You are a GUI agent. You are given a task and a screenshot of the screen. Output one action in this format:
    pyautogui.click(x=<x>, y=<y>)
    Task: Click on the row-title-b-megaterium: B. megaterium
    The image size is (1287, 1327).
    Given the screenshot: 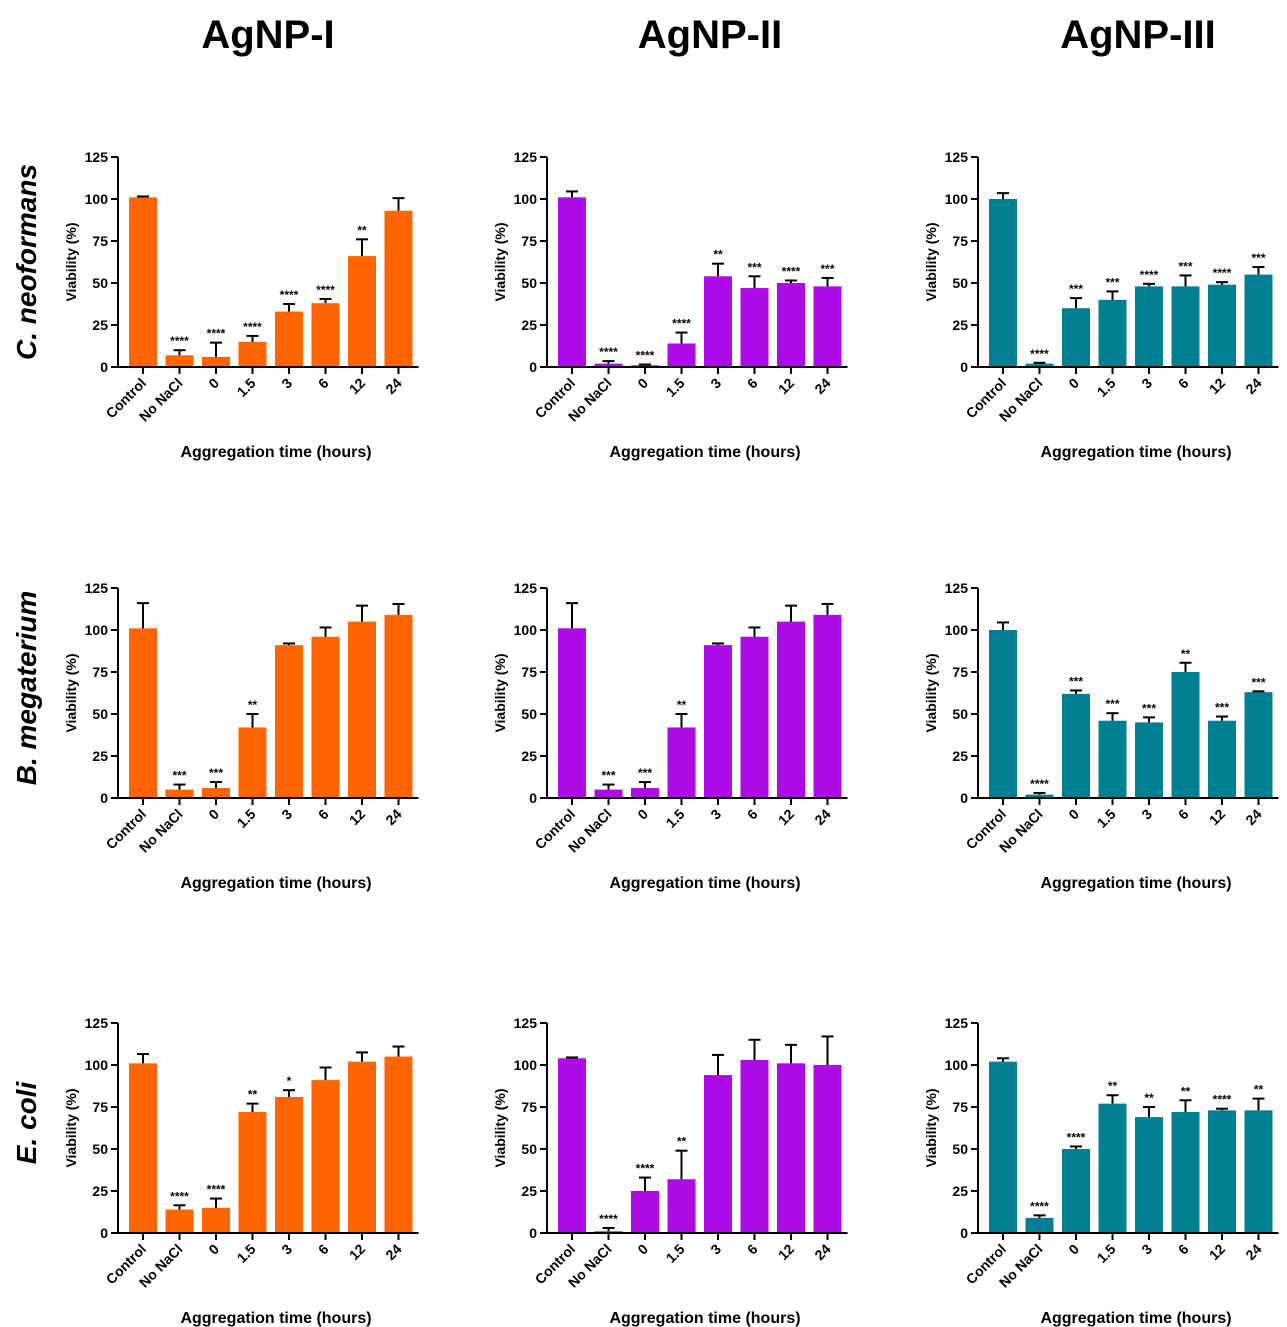 What is the action you would take?
    pyautogui.click(x=26, y=688)
    